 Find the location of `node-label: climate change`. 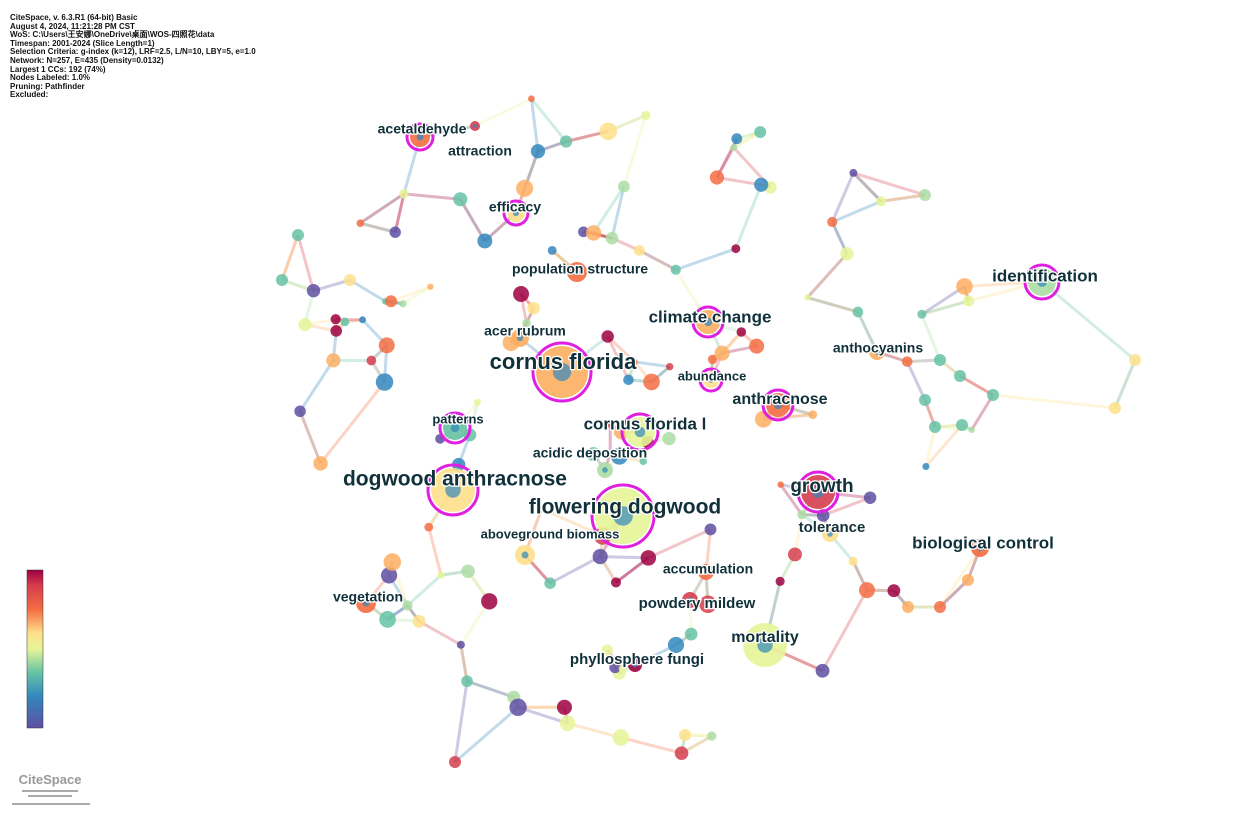

node-label: climate change is located at coordinates (710, 316).